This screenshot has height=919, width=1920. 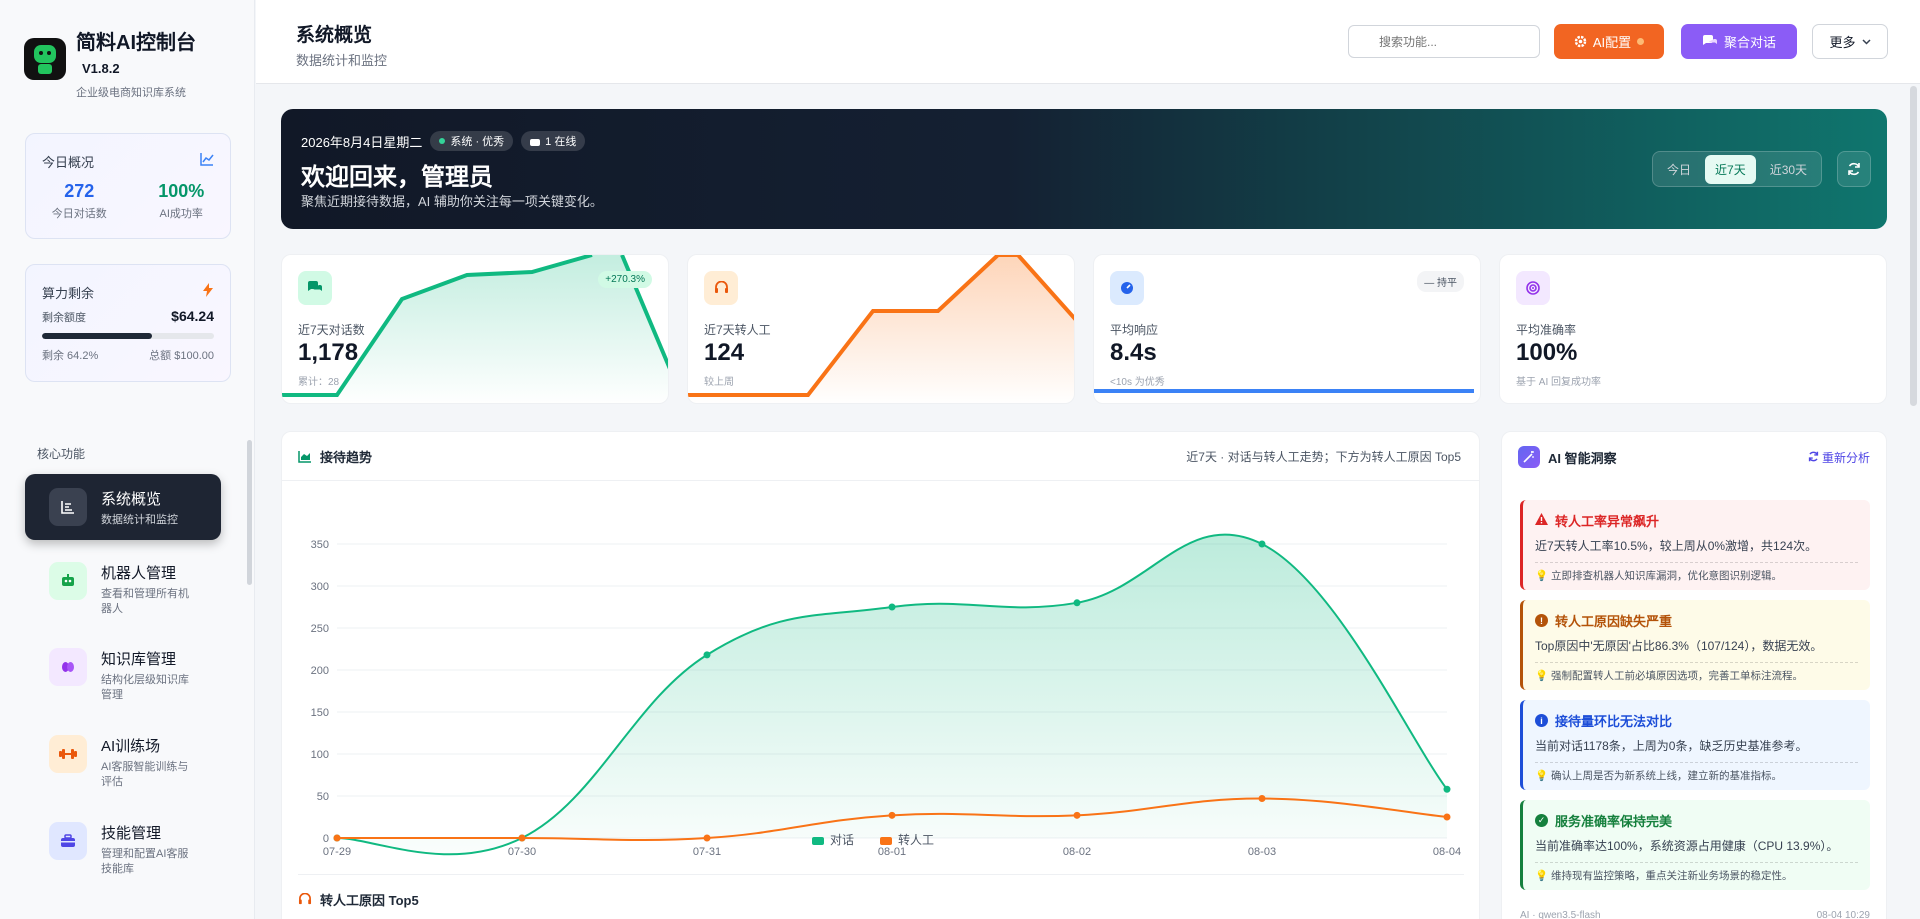 I want to click on nav-item-title: AI训练场, so click(x=131, y=746).